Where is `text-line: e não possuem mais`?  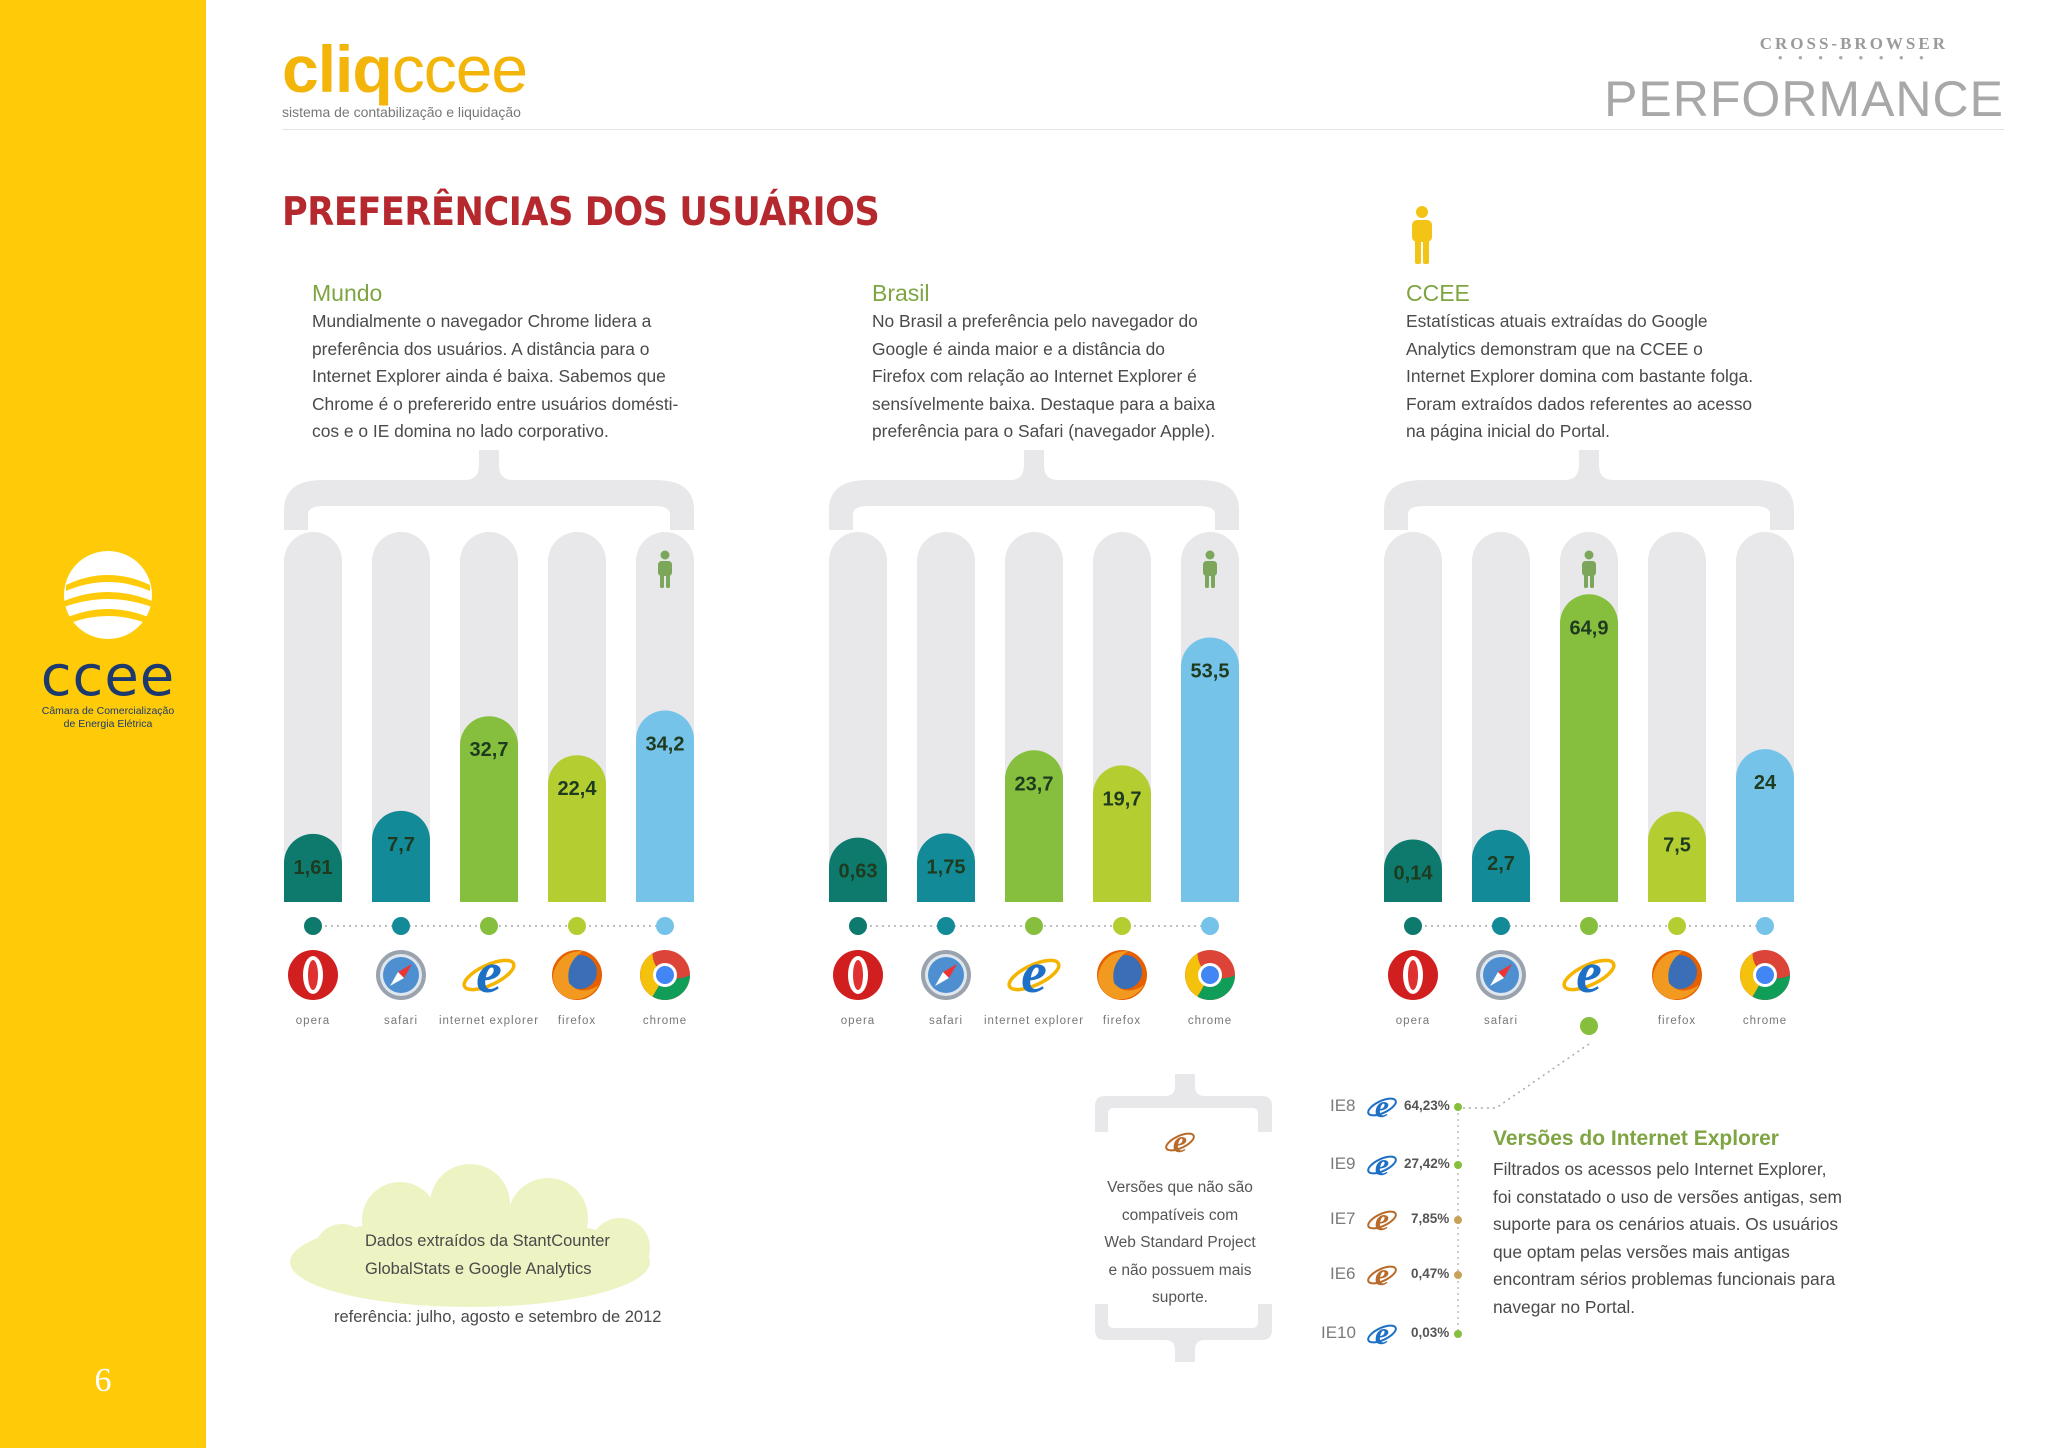 text-line: e não possuem mais is located at coordinates (1180, 1270).